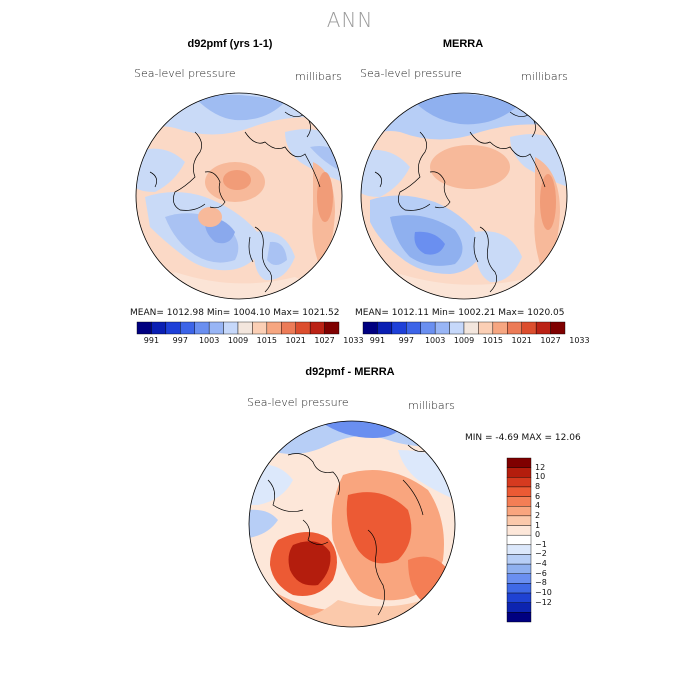 This screenshot has width=700, height=700. Describe the element at coordinates (538, 506) in the screenshot. I see `colorbar-tick-label: 4` at that location.